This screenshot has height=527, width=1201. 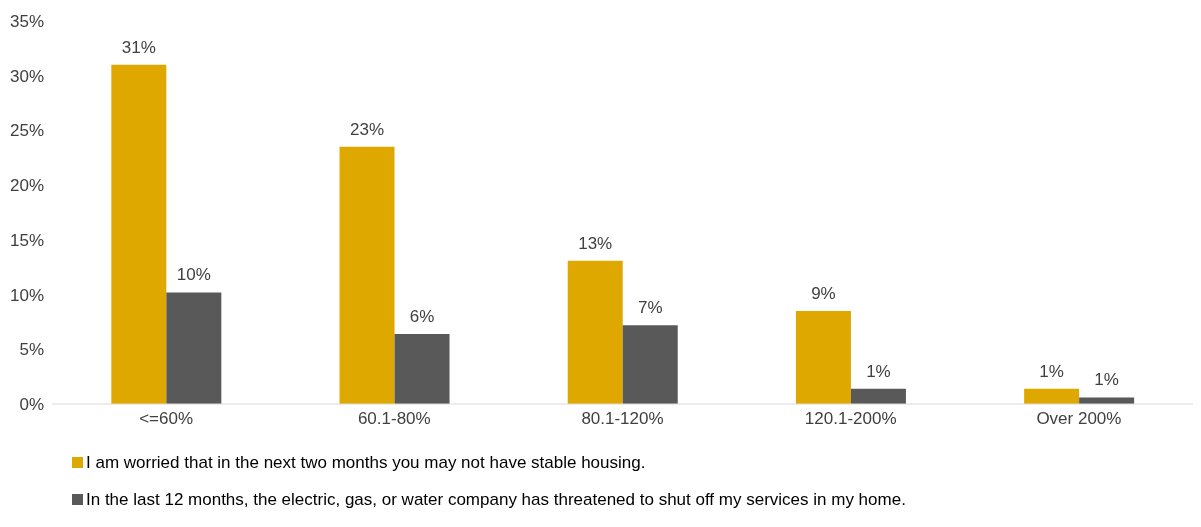 What do you see at coordinates (26, 295) in the screenshot?
I see `y-tick-label: 10%` at bounding box center [26, 295].